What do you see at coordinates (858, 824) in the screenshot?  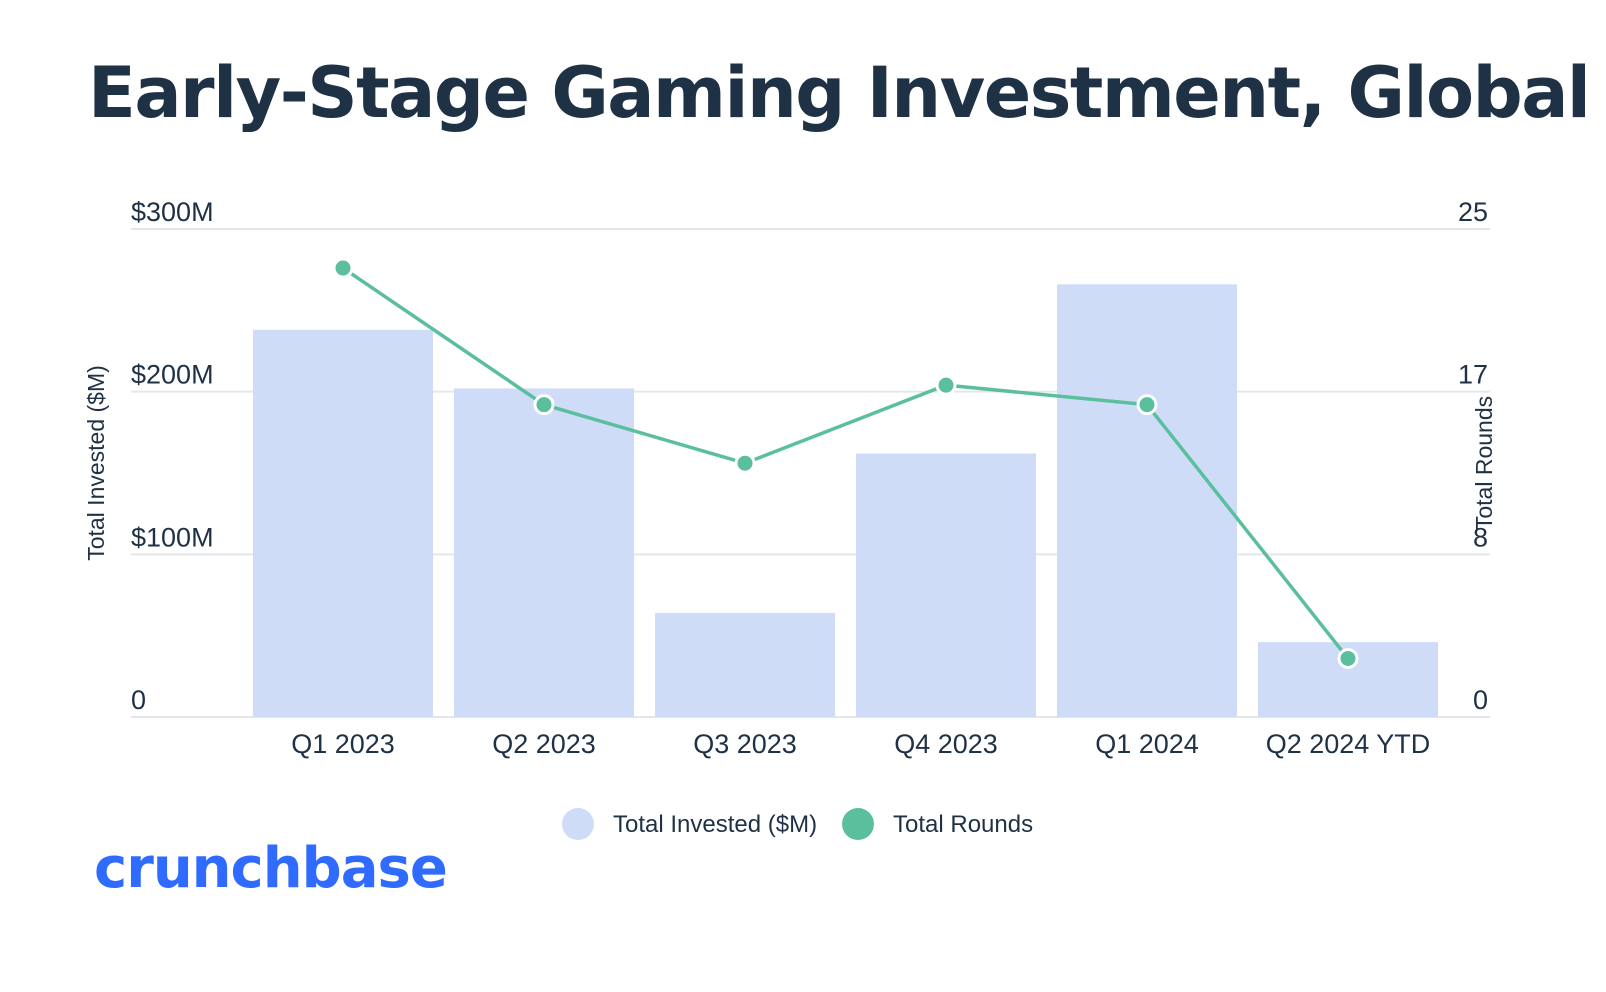 I see `legend-rounds-swatch` at bounding box center [858, 824].